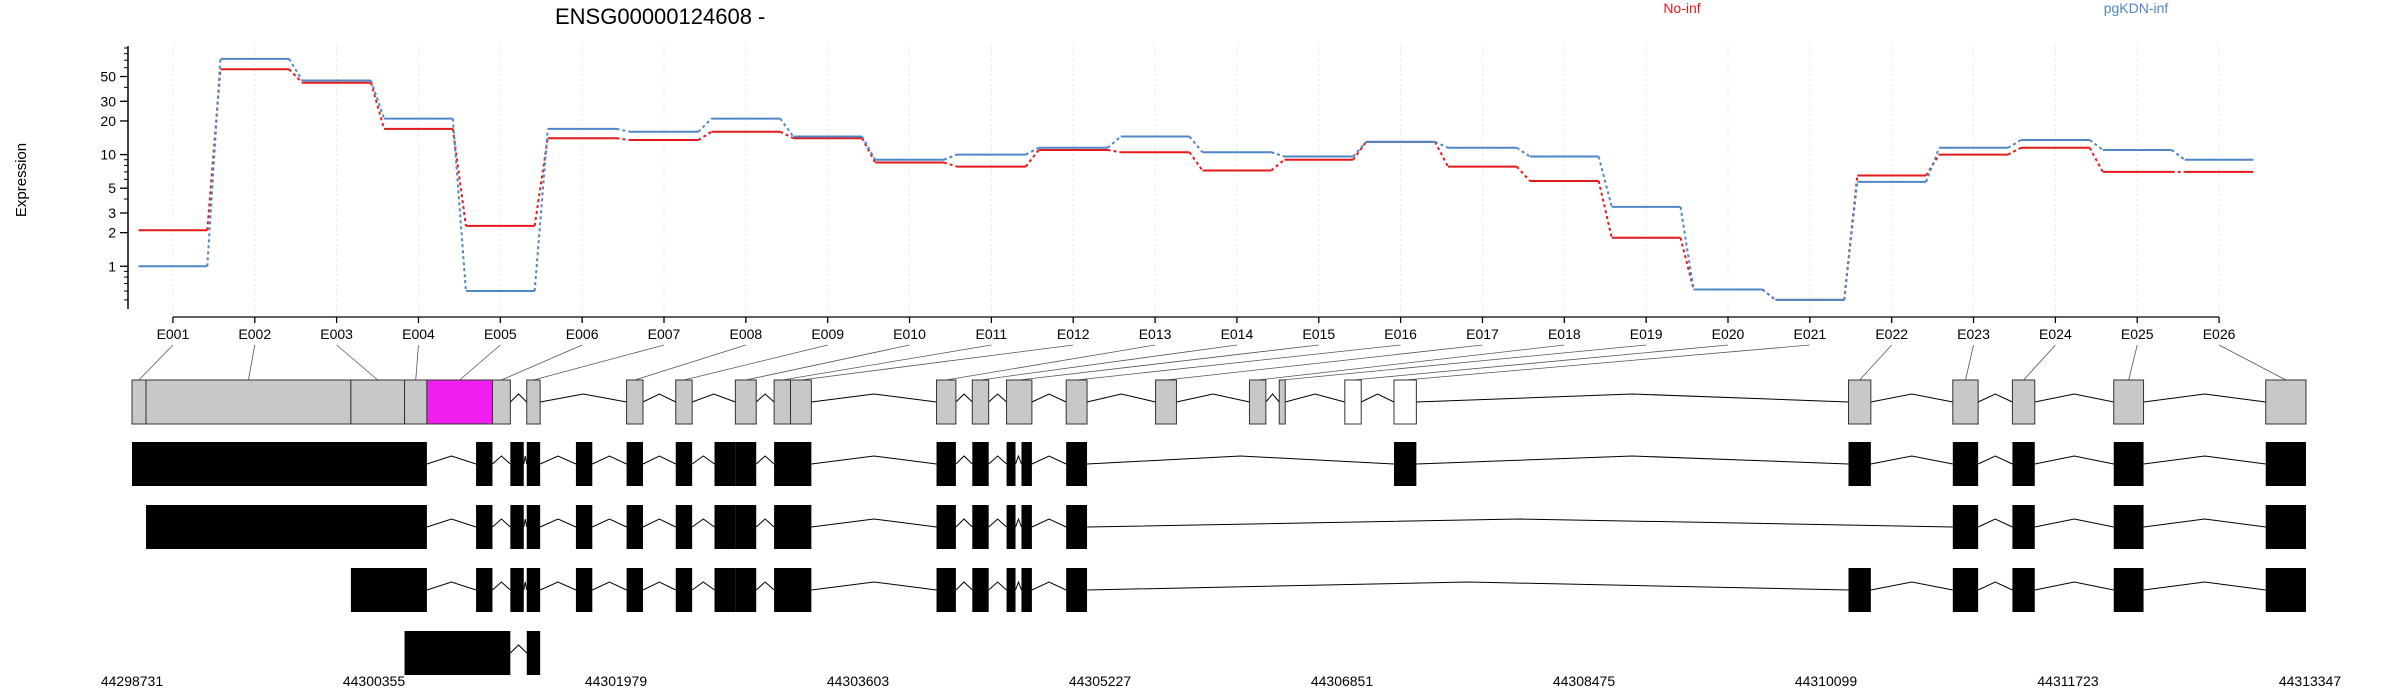 This screenshot has width=2400, height=700. What do you see at coordinates (418, 334) in the screenshot?
I see `exon-label-E004: E004` at bounding box center [418, 334].